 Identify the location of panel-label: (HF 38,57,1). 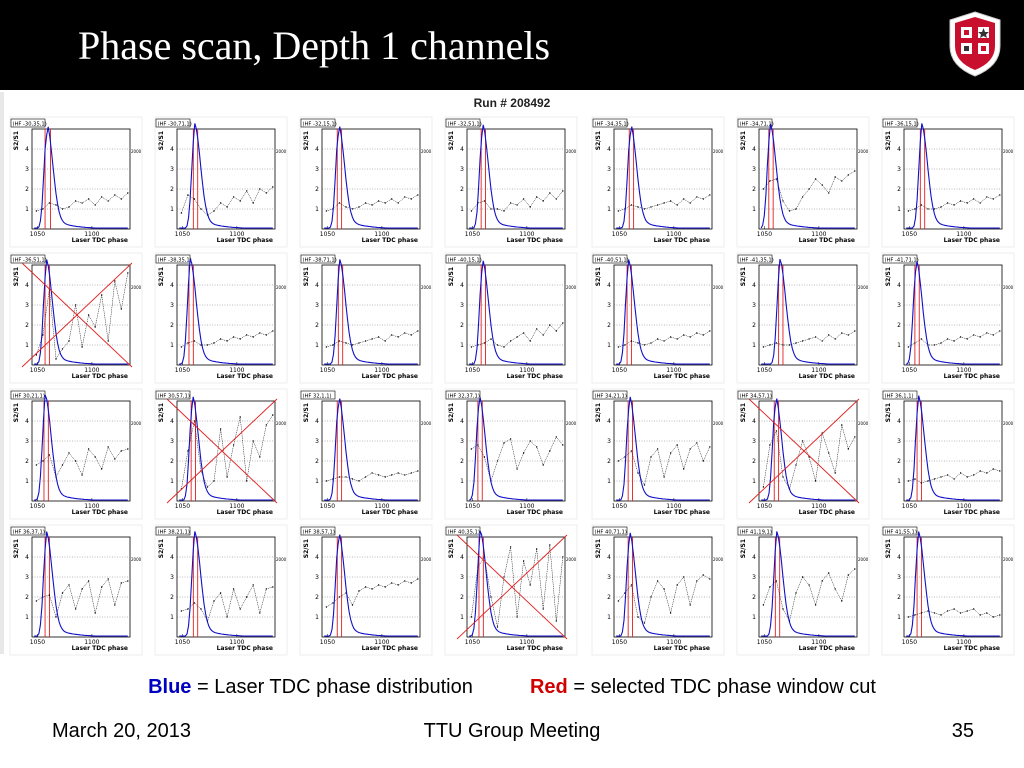
(319, 533).